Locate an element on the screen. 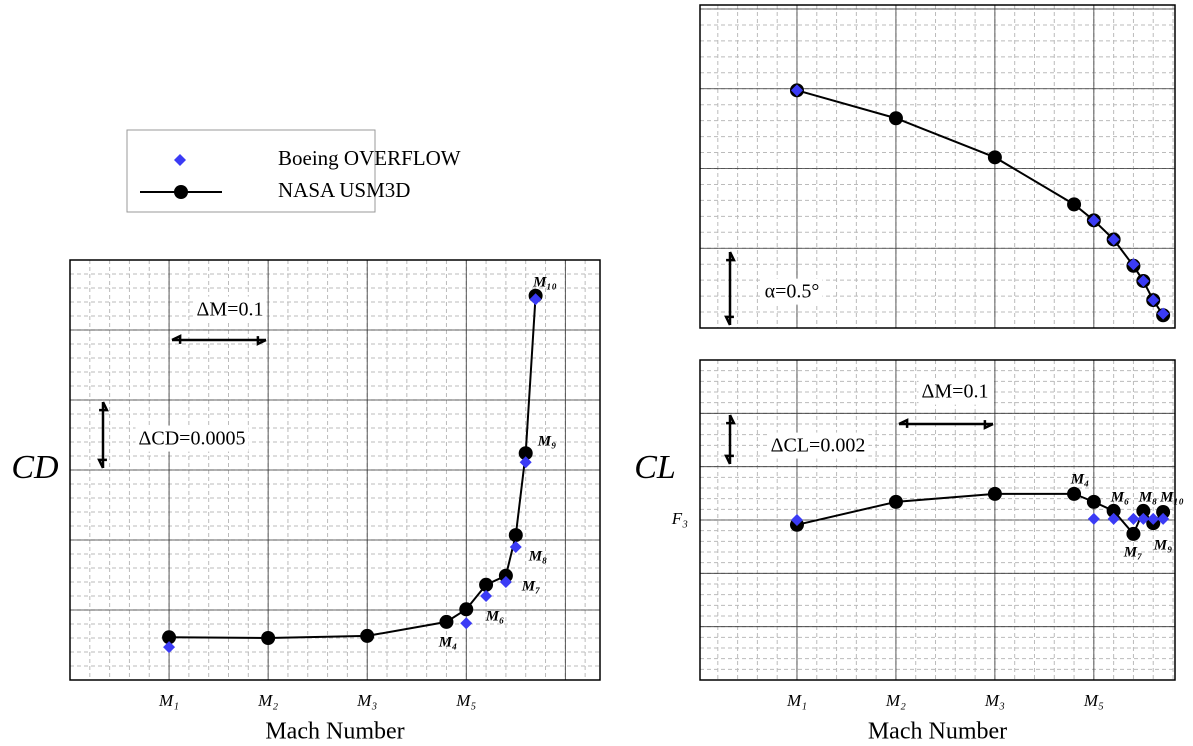 The width and height of the screenshot is (1193, 746). y-axis-label: CL is located at coordinates (655, 467).